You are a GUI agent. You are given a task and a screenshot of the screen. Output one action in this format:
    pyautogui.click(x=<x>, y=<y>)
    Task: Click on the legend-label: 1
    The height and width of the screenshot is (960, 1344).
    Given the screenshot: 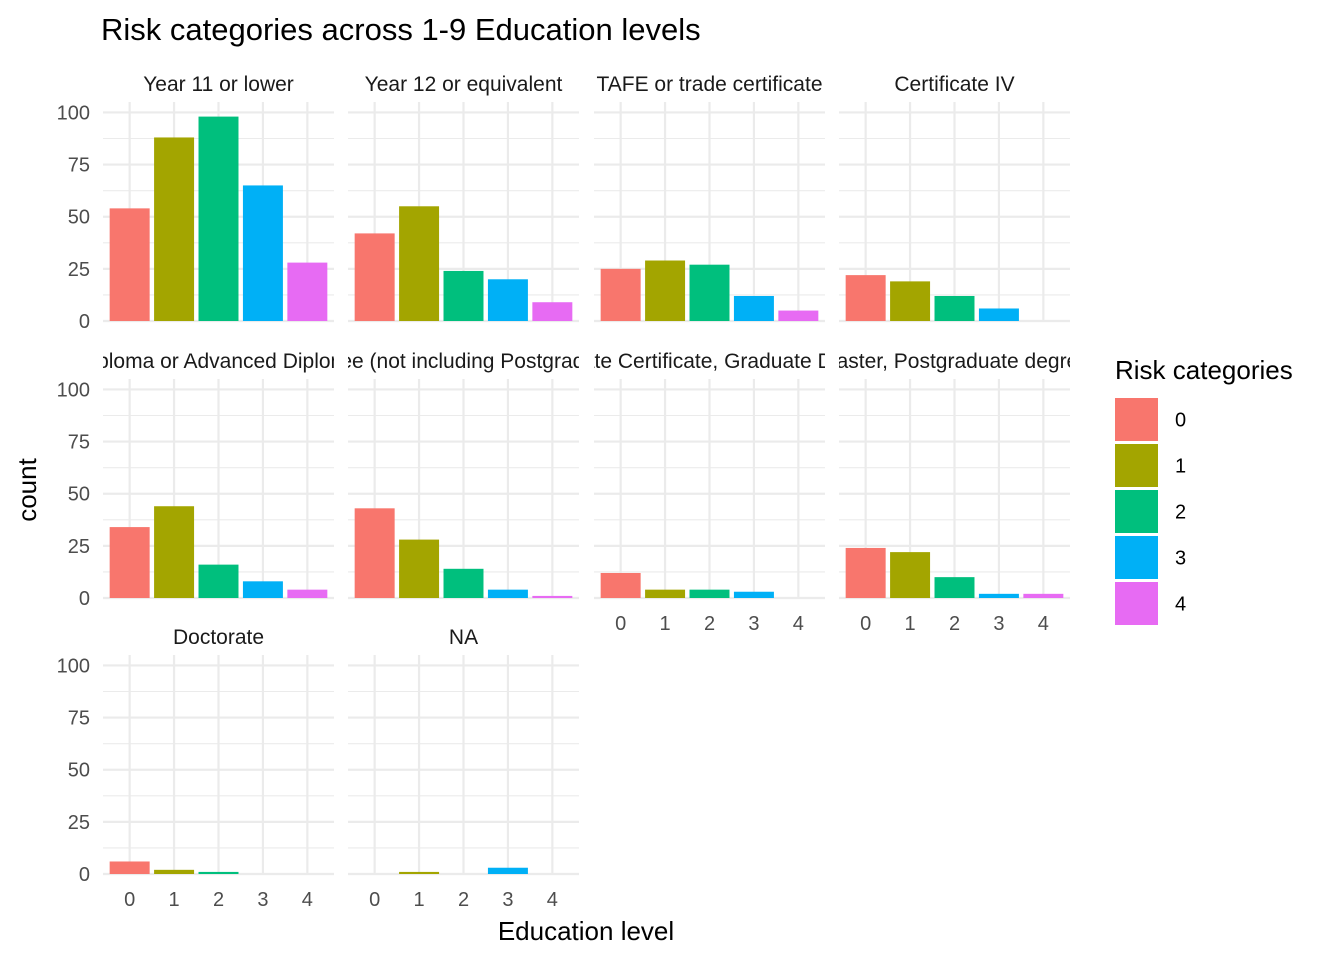 What is the action you would take?
    pyautogui.click(x=1180, y=467)
    